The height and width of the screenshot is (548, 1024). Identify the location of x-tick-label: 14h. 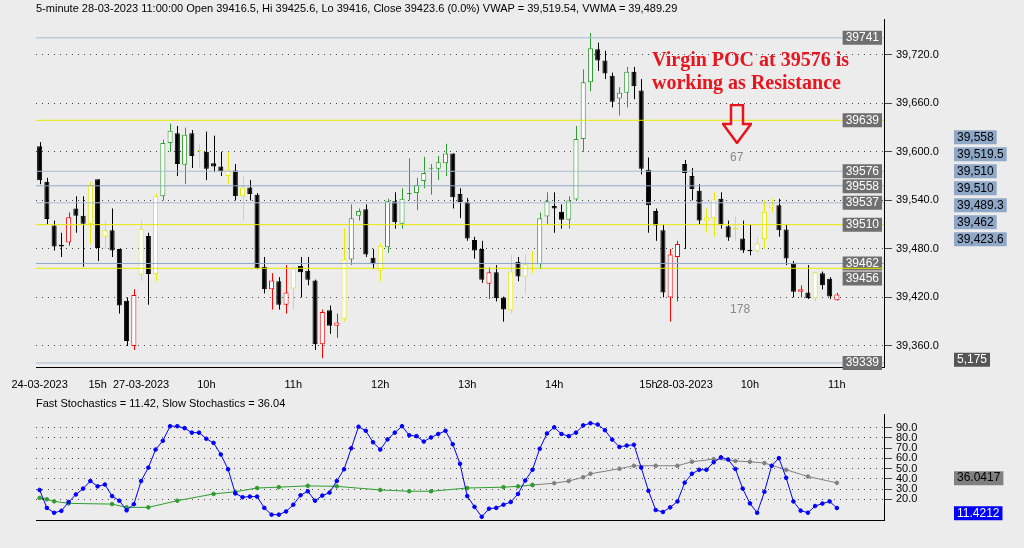
(554, 384).